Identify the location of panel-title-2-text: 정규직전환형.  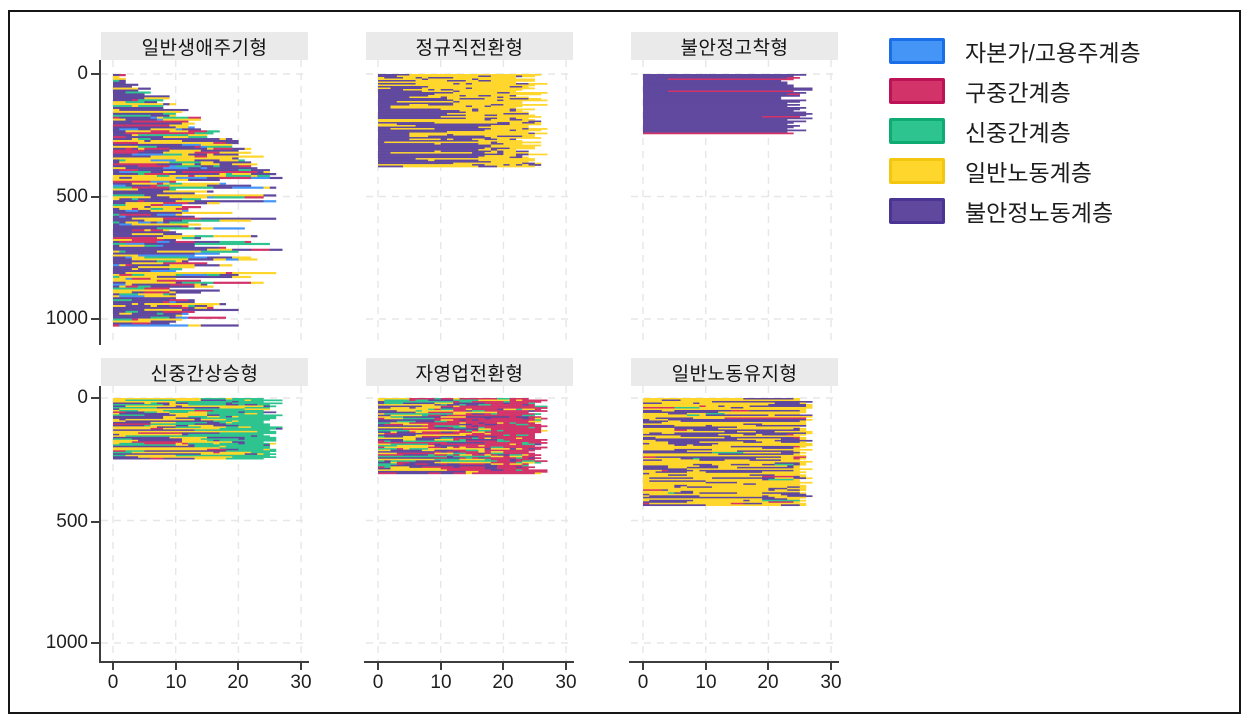
(469, 48).